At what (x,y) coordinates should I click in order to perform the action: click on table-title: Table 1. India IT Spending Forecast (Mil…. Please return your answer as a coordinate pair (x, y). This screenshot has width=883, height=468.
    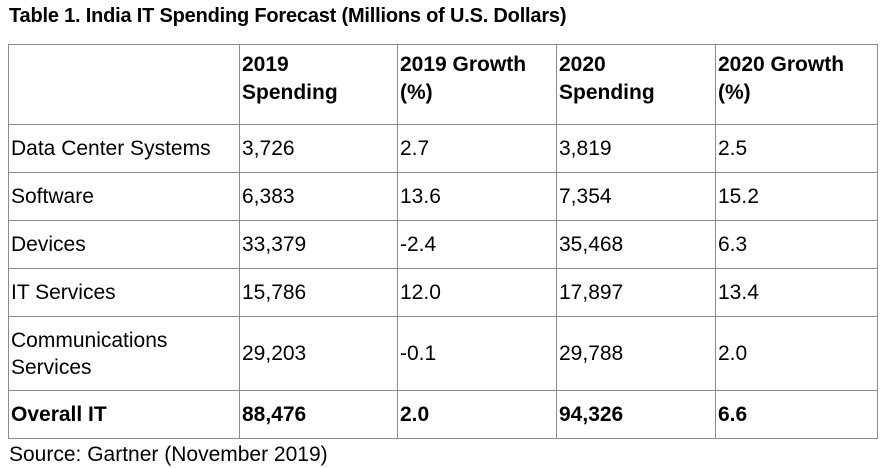
    Looking at the image, I should click on (288, 16).